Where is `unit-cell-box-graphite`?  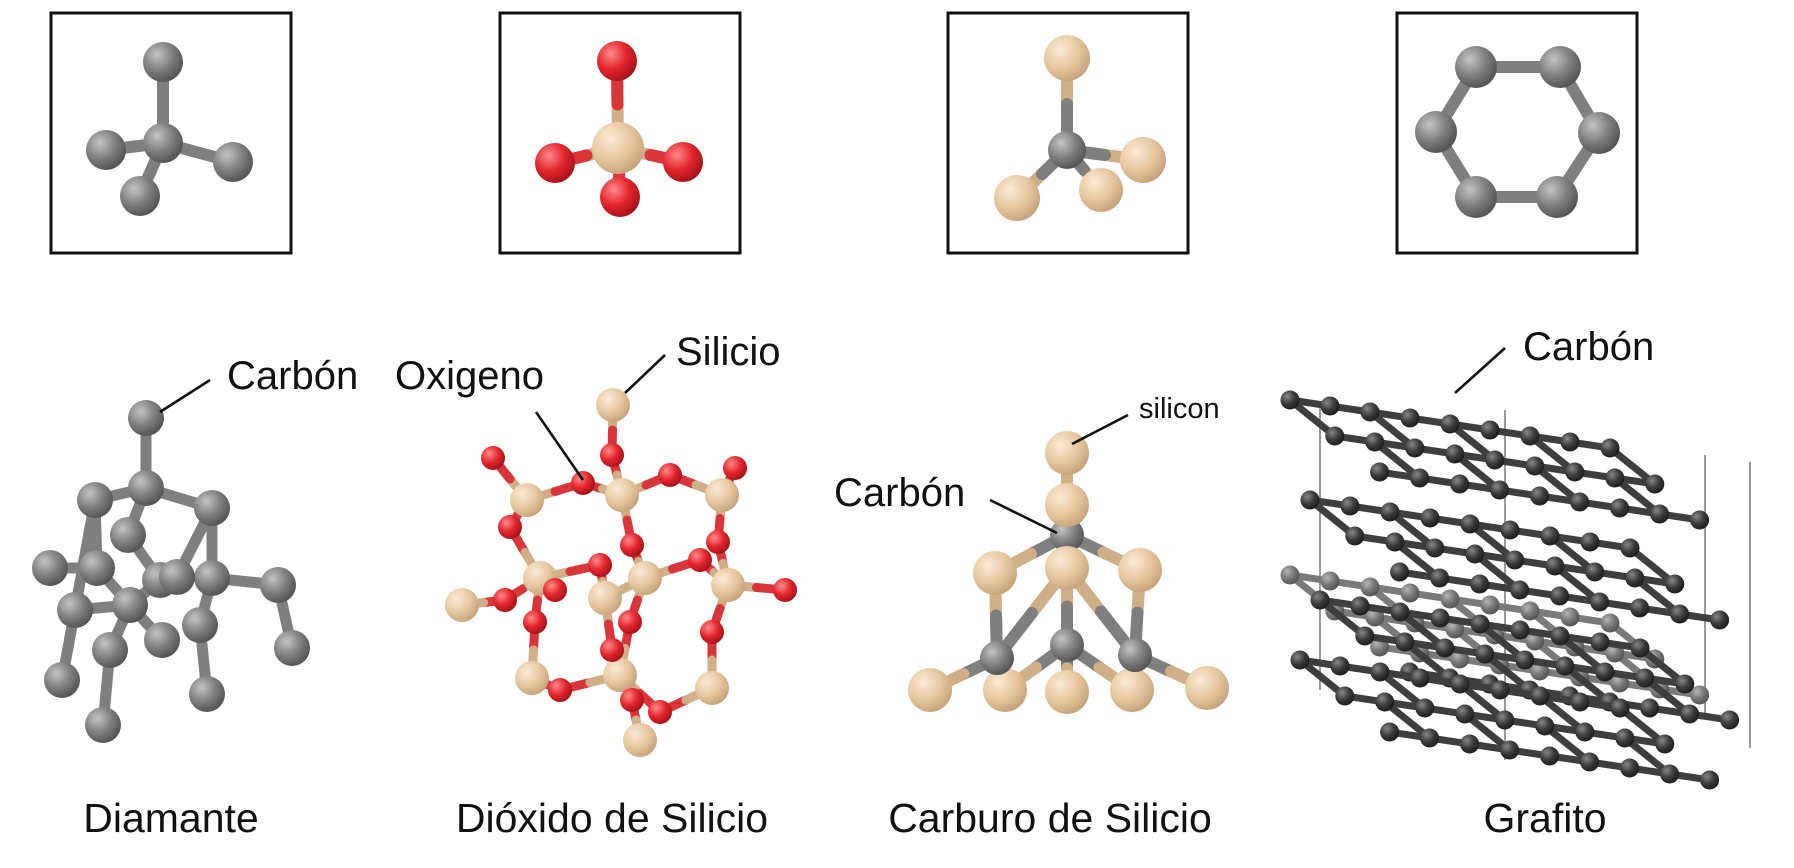 unit-cell-box-graphite is located at coordinates (1517, 133).